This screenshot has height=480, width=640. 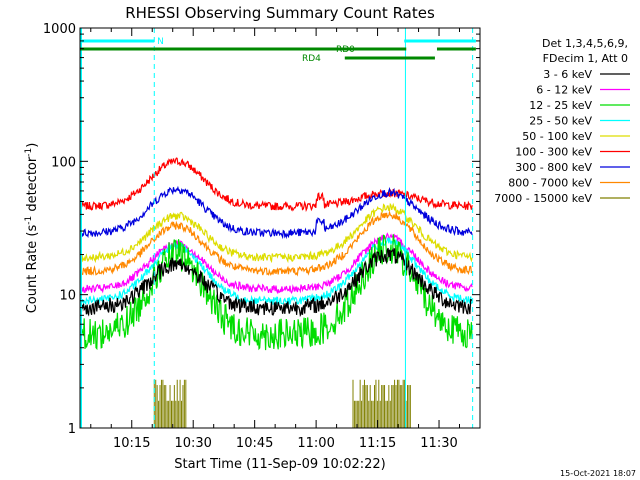 What do you see at coordinates (557, 136) in the screenshot?
I see `legend-entry-label: 50 - 100 keV` at bounding box center [557, 136].